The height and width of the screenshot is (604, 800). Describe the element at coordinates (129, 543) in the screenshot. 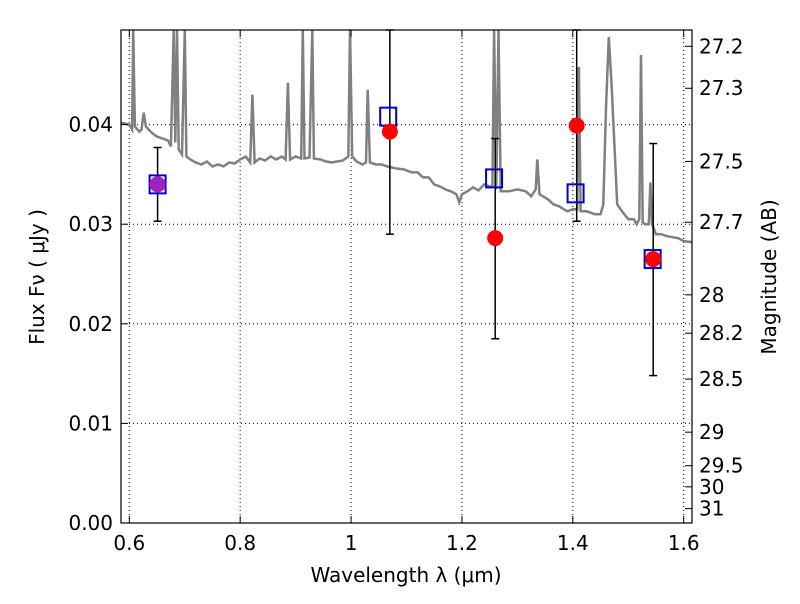

I see `x-tick-label: 0.6` at that location.